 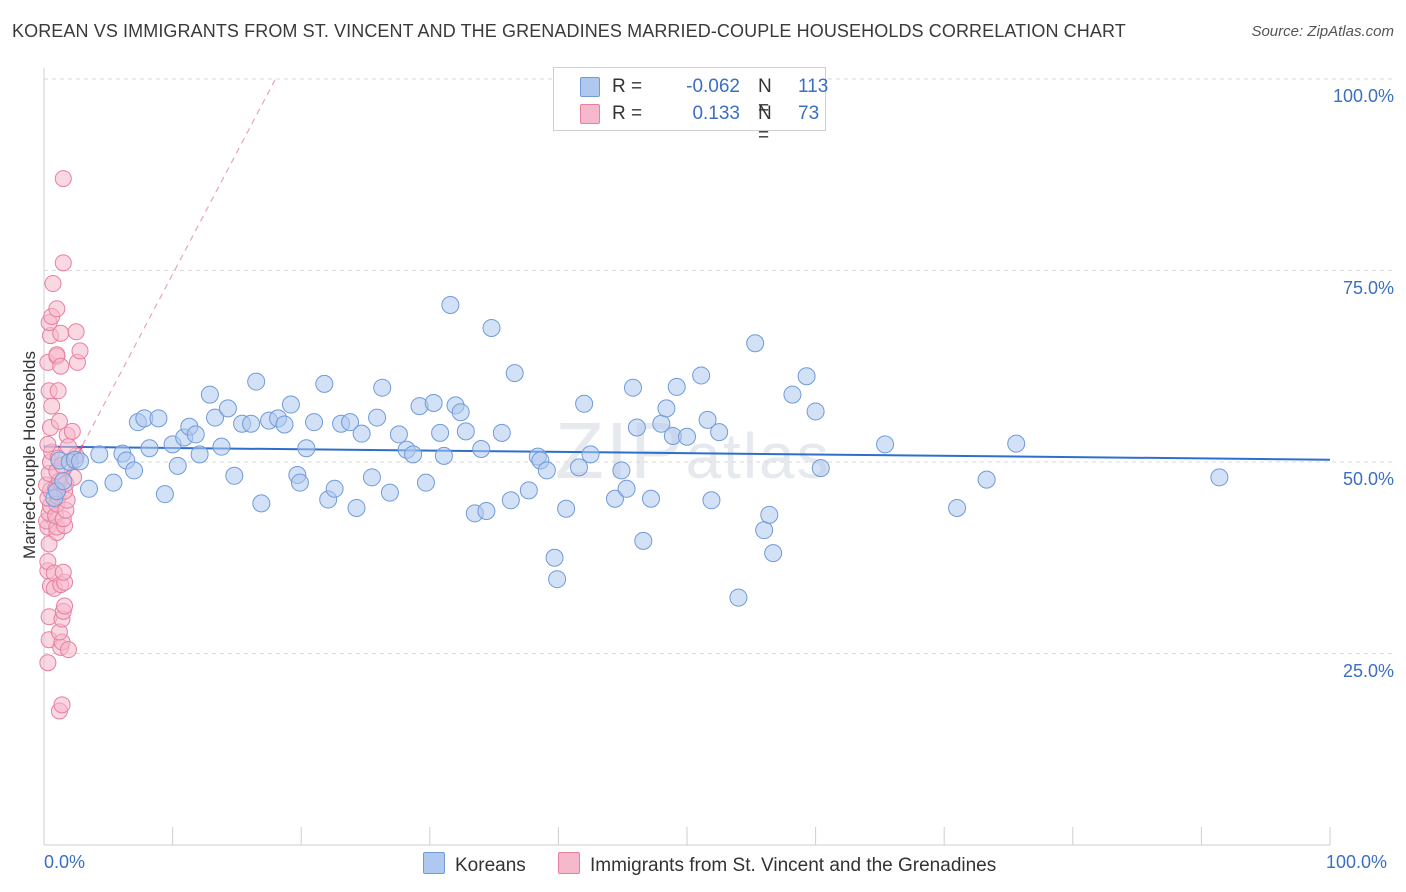 What do you see at coordinates (1322, 31) in the screenshot?
I see `source-label: Source: ZipAtlas.com` at bounding box center [1322, 31].